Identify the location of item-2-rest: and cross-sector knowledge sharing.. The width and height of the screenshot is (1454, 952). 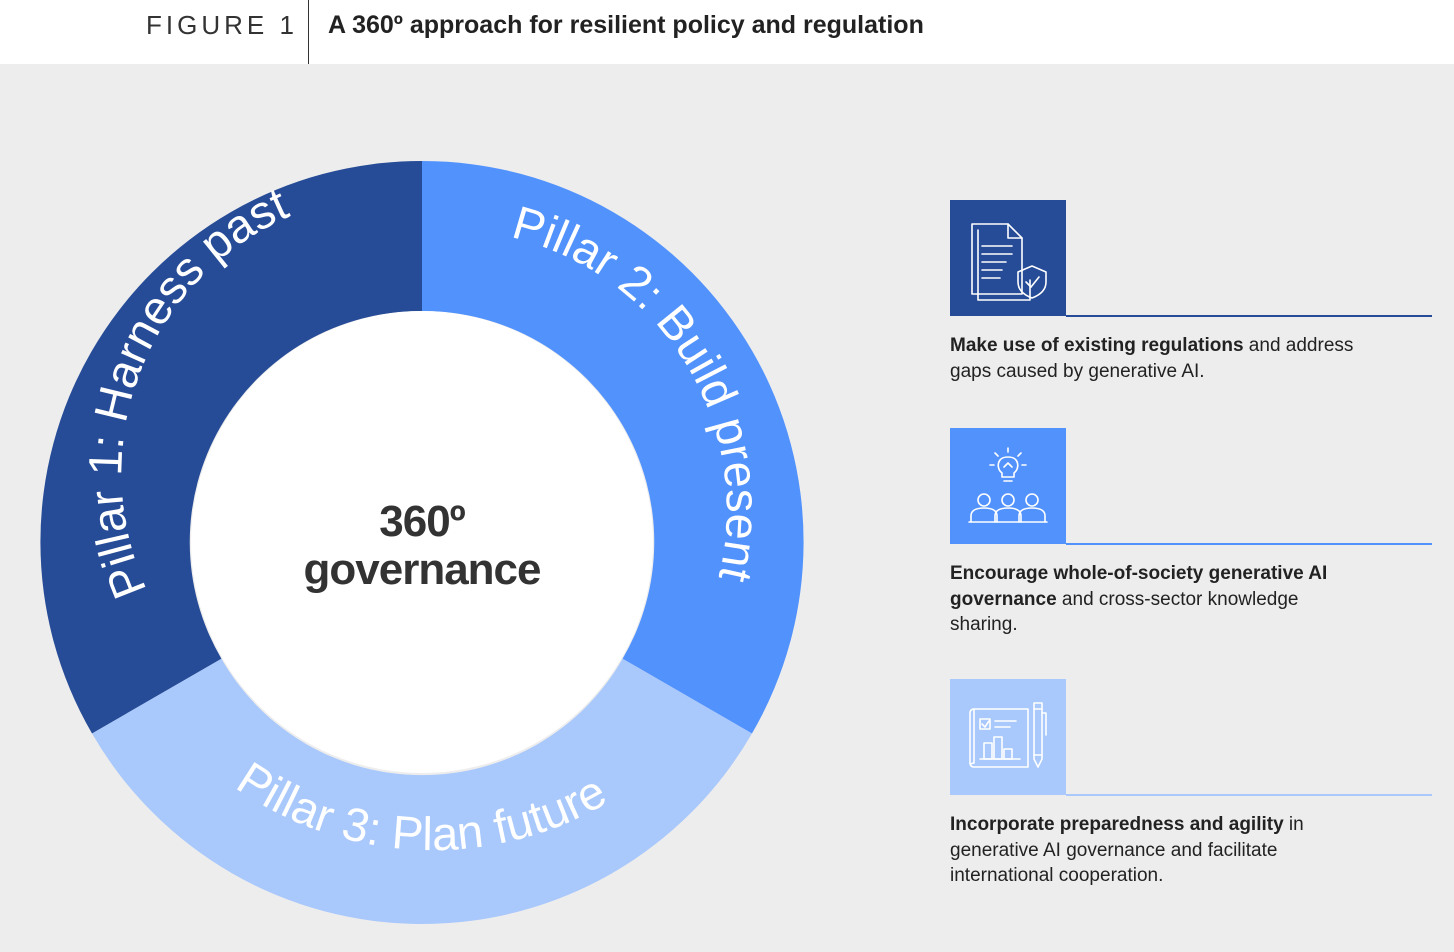
(1124, 612).